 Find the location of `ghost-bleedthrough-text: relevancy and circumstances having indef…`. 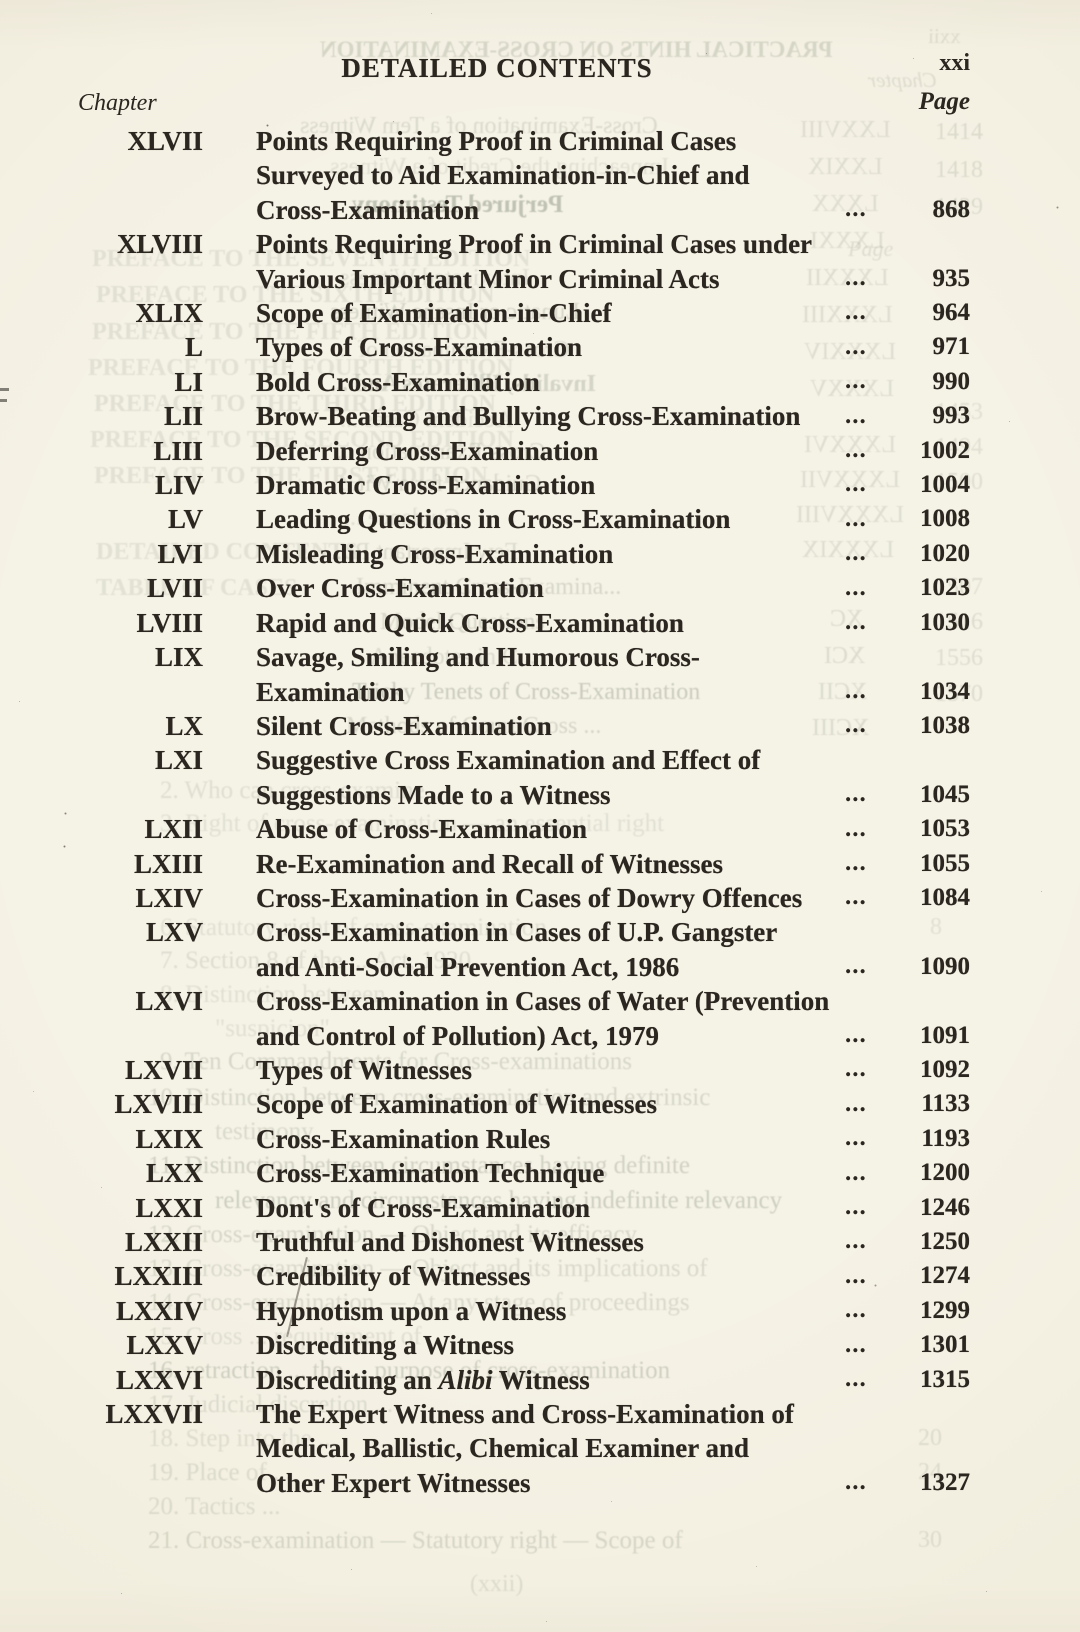

ghost-bleedthrough-text: relevancy and circumstances having indef… is located at coordinates (499, 1200).